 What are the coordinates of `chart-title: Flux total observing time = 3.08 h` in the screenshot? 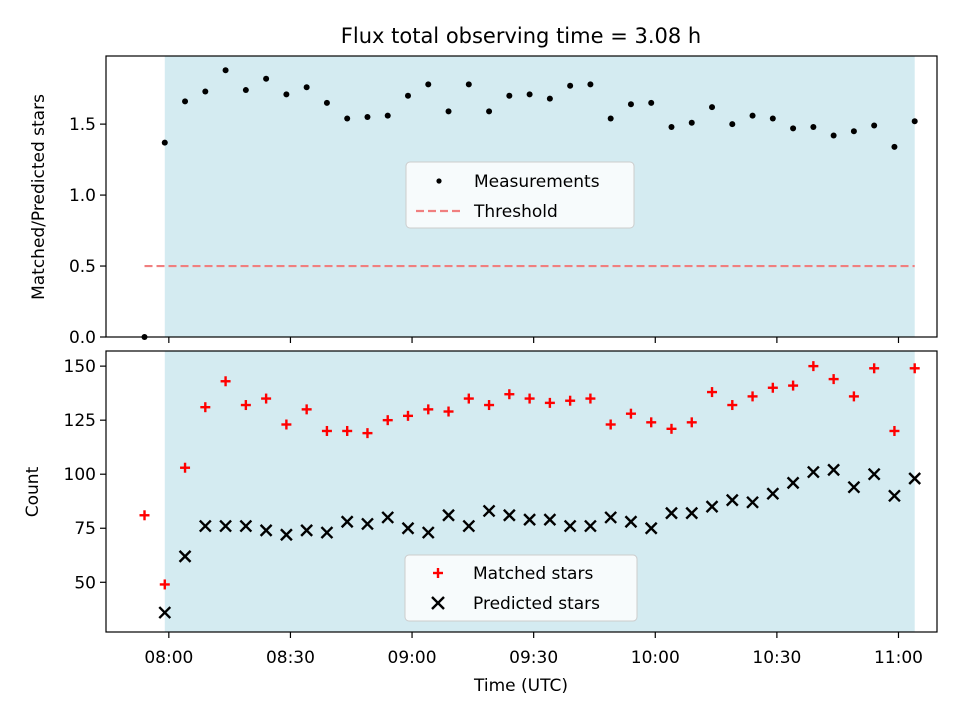 It's located at (521, 36).